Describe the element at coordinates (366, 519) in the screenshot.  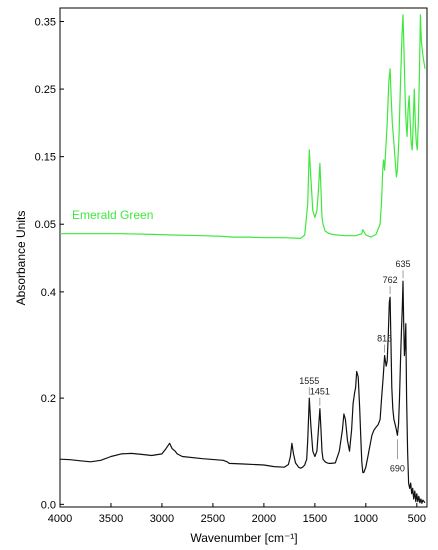
I see `x-tick-label: 1000` at that location.